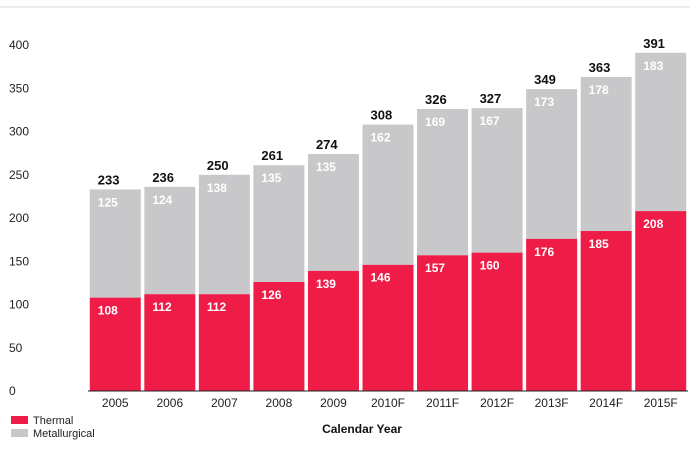 The image size is (690, 453). What do you see at coordinates (64, 434) in the screenshot?
I see `legend-label: Metallurgical` at bounding box center [64, 434].